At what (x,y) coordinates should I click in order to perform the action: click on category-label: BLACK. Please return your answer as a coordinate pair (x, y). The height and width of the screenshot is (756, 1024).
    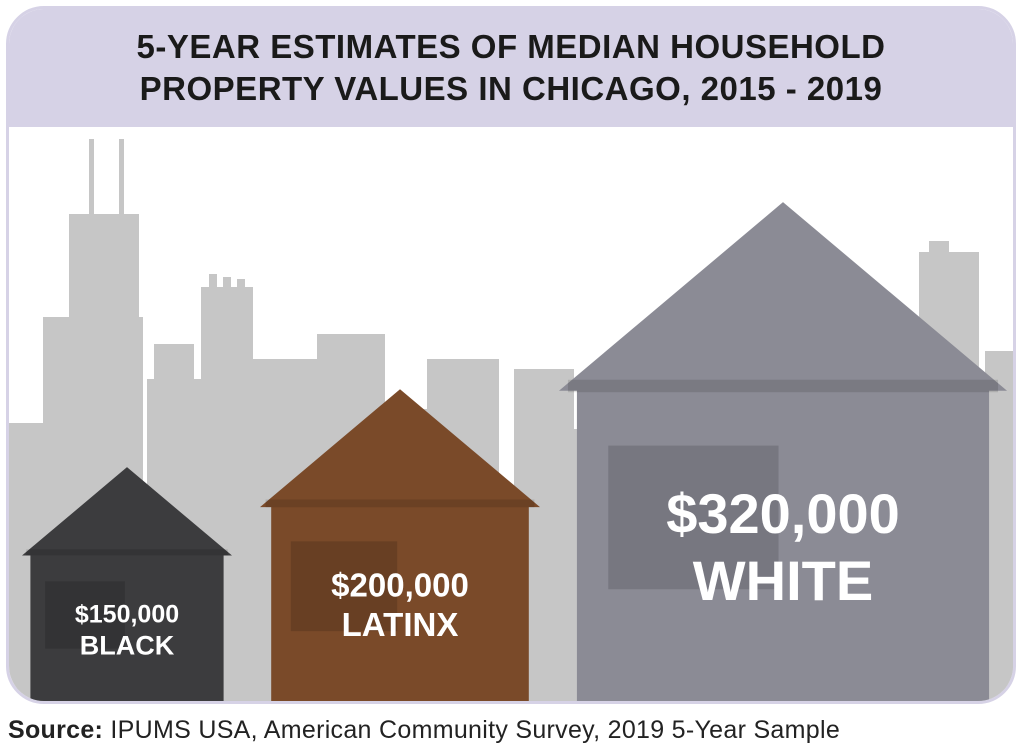
    Looking at the image, I should click on (127, 646).